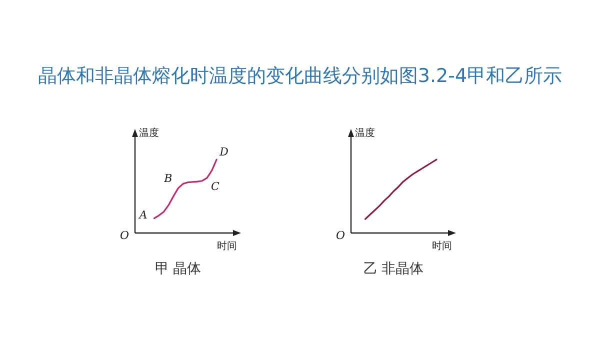  What do you see at coordinates (178, 269) in the screenshot?
I see `text: 甲 晶体` at bounding box center [178, 269].